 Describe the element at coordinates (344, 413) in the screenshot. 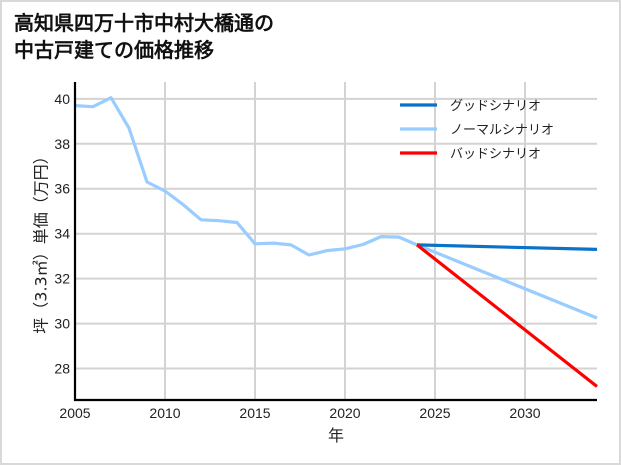

I see `x-tick-label: 2020` at that location.